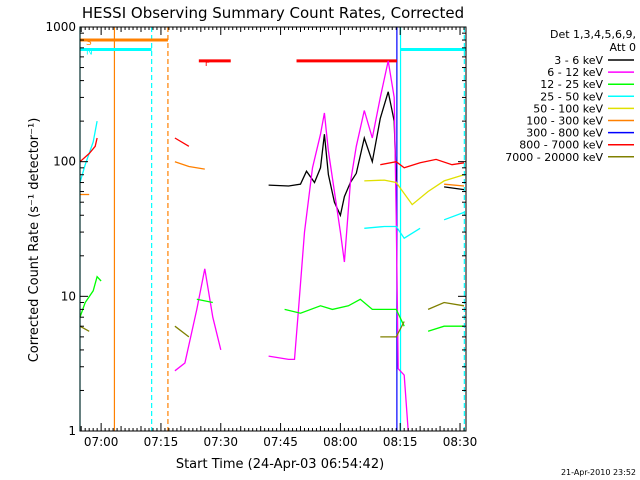 This screenshot has width=640, height=480. I want to click on flag-label: S, so click(89, 43).